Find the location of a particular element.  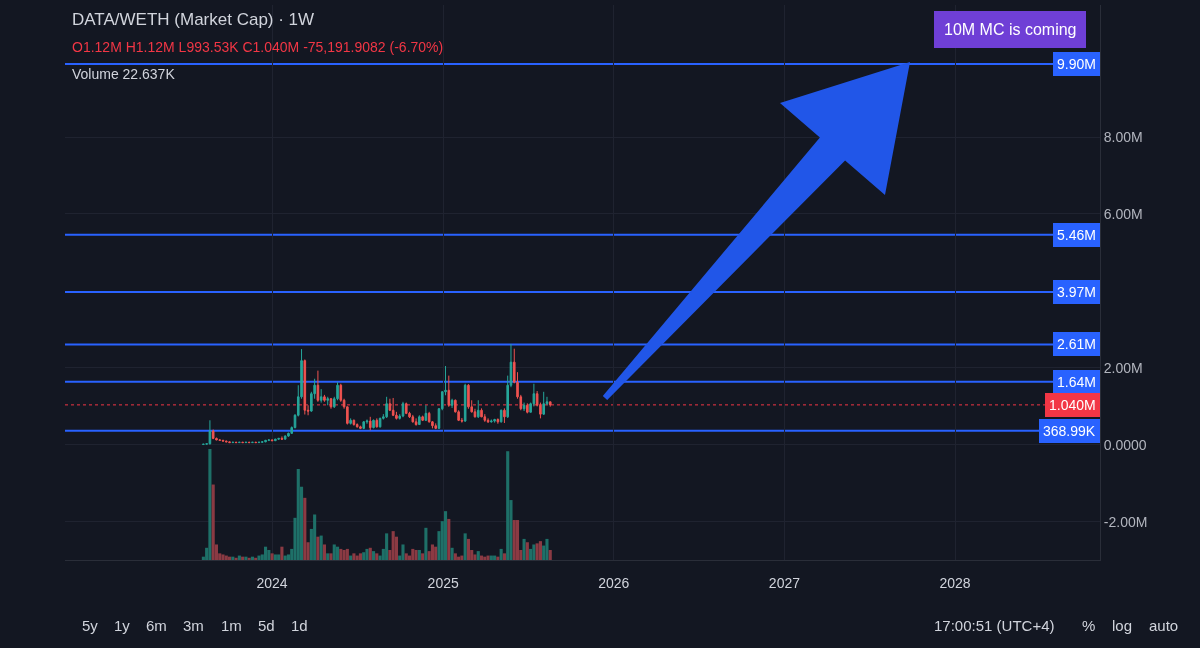

text: log is located at coordinates (1122, 625).